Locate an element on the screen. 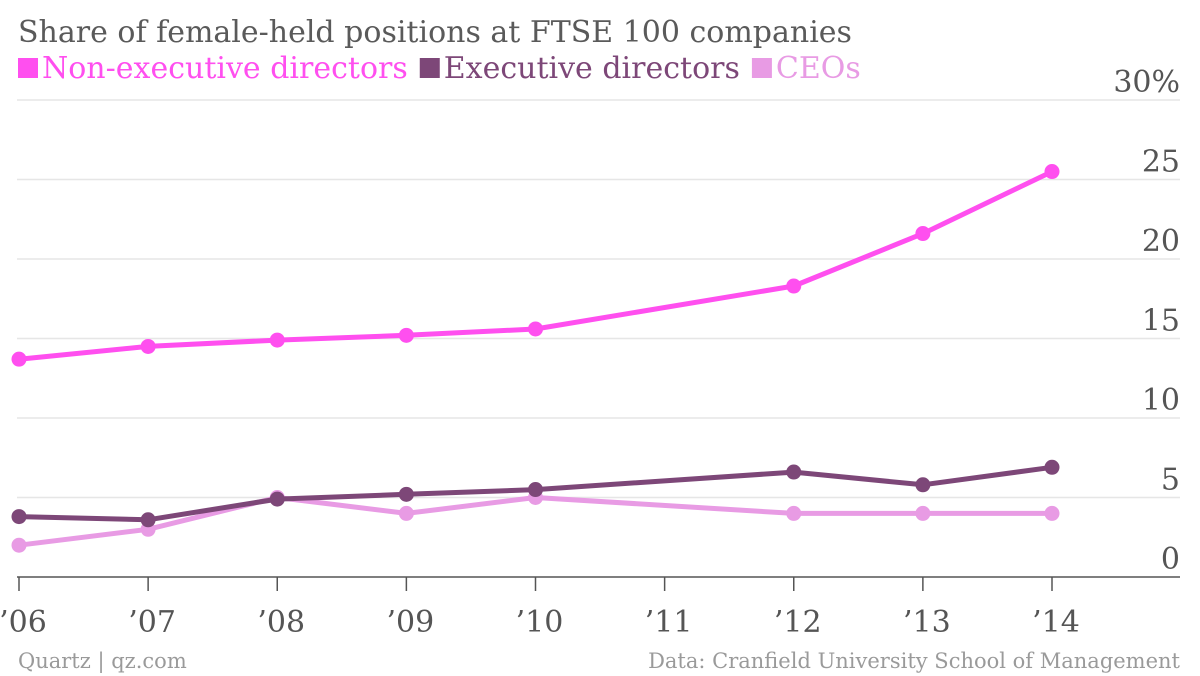 Image resolution: width=1200 pixels, height=676 pixels. series-ceos is located at coordinates (535, 521).